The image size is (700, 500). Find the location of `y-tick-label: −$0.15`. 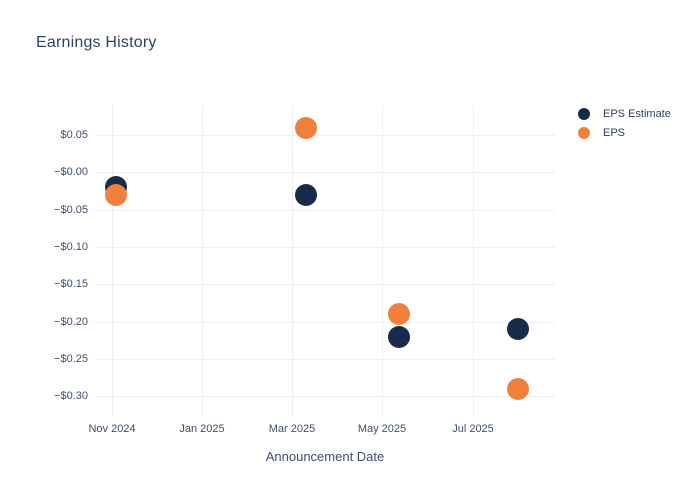

y-tick-label: −$0.15 is located at coordinates (71, 284).